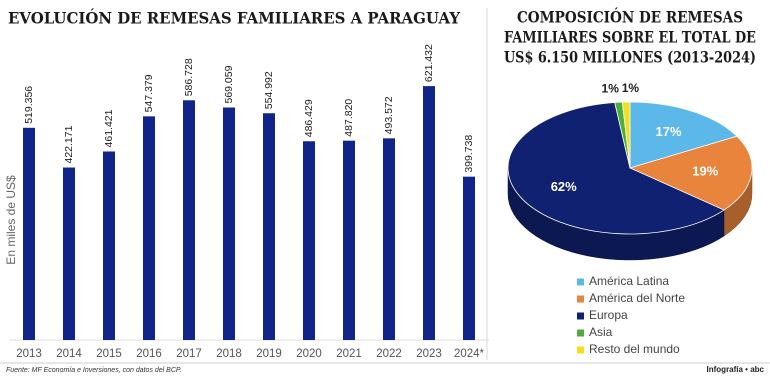  What do you see at coordinates (608, 315) in the screenshot?
I see `legend-label: Europa` at bounding box center [608, 315].